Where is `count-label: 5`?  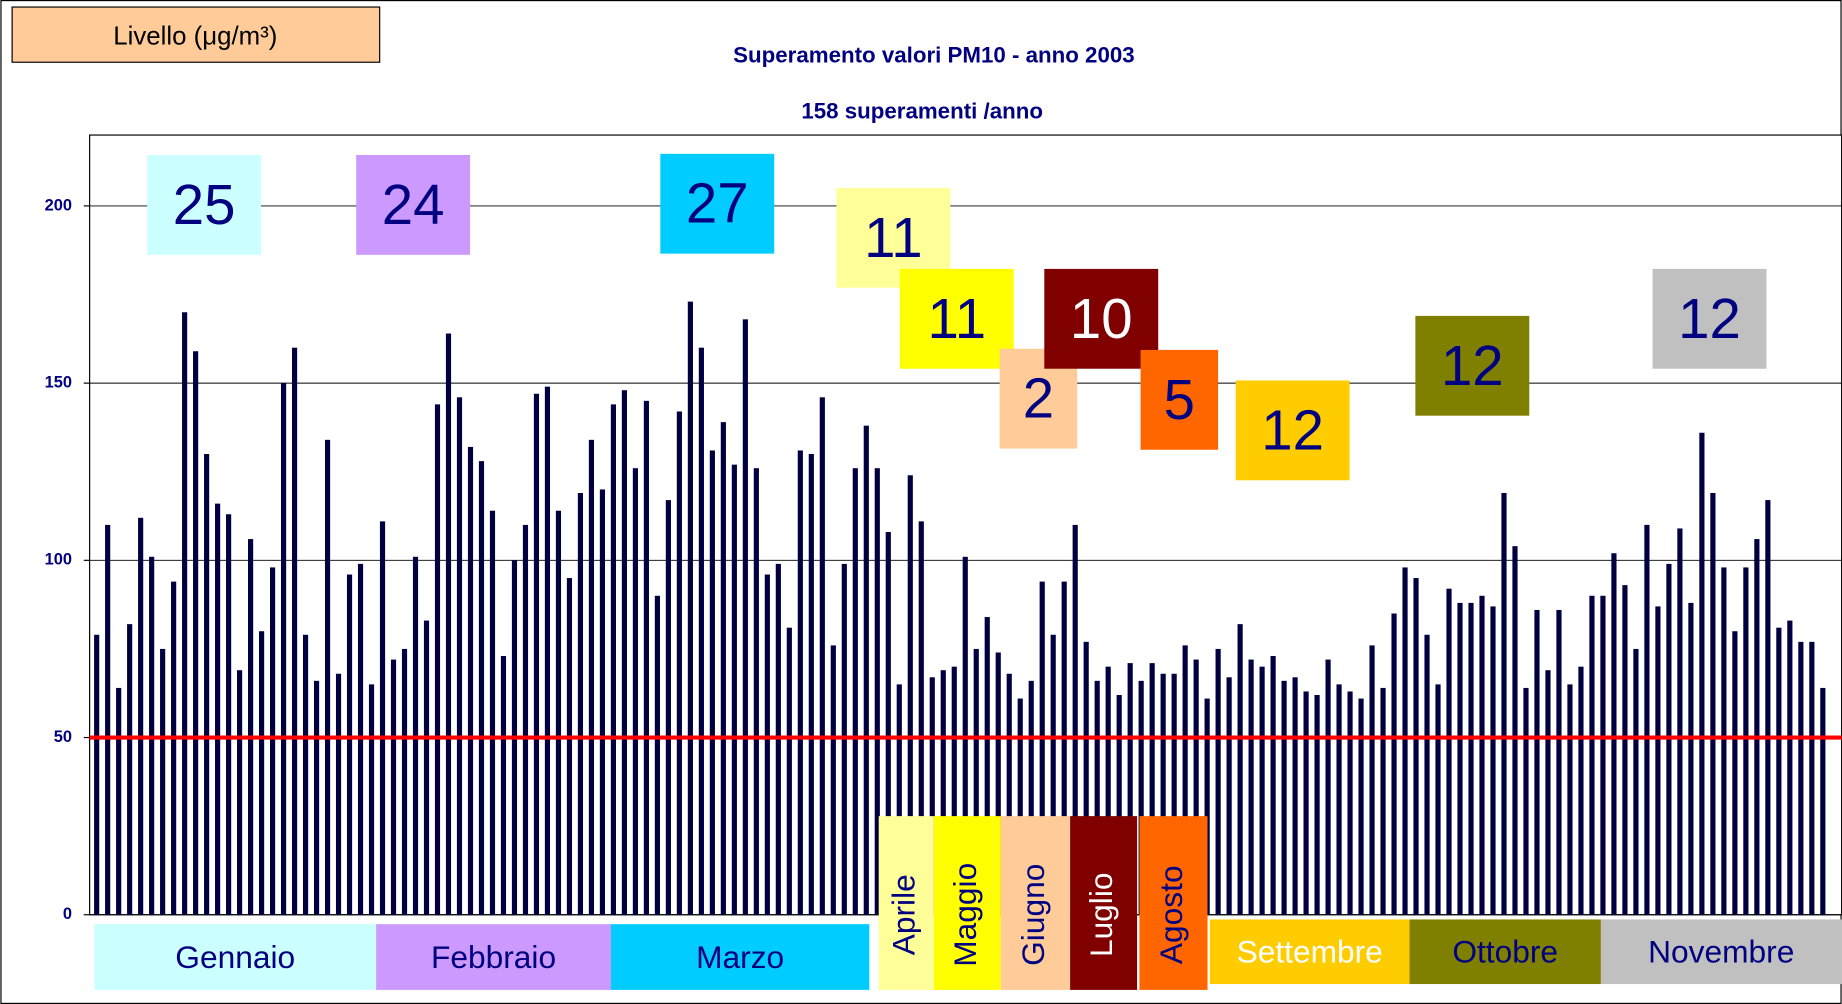 count-label: 5 is located at coordinates (1179, 399).